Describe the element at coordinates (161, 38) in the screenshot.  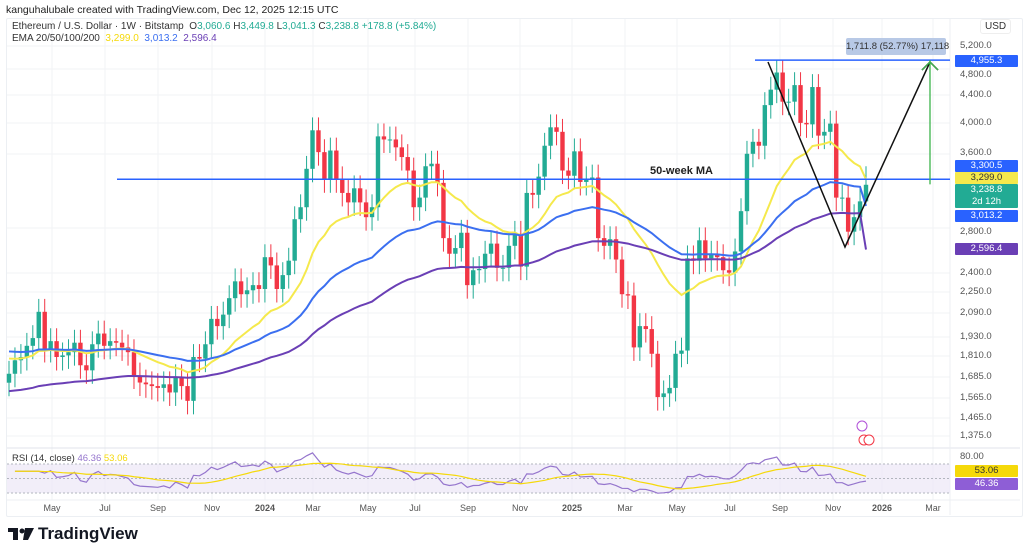
I see `ema50-value: 3,013.2` at that location.